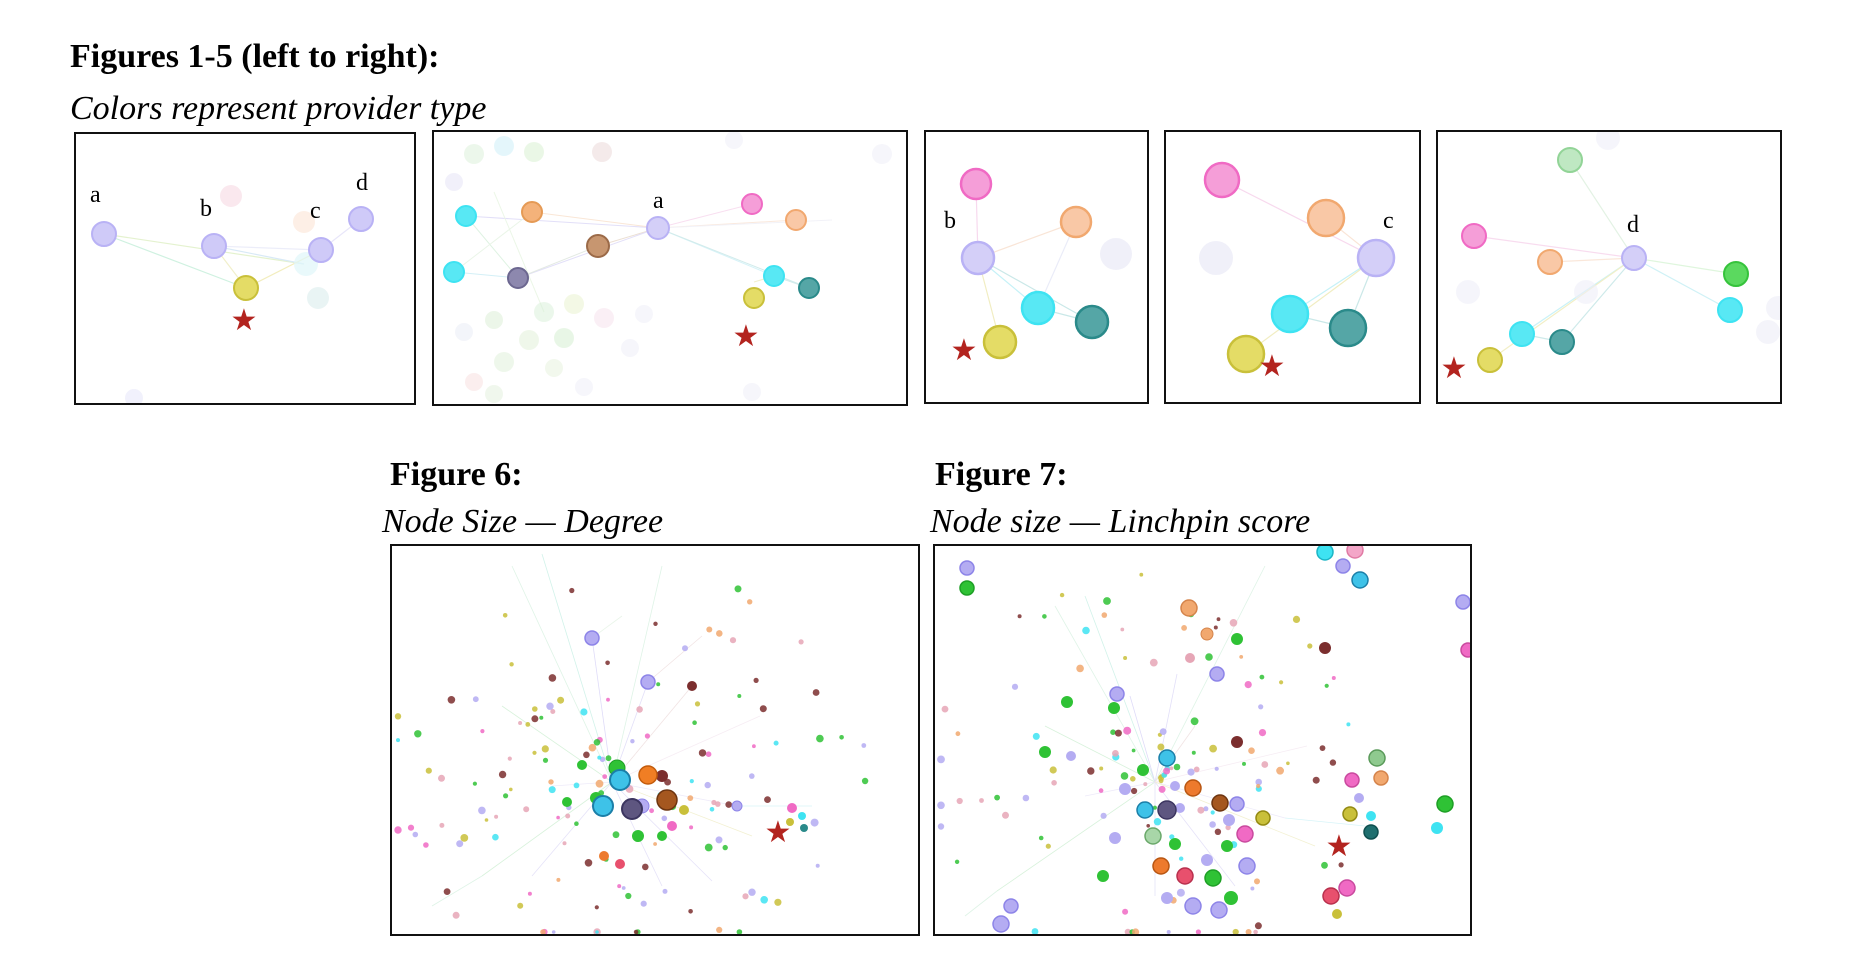 The image size is (1852, 958). I want to click on figure-4-network: c ★, so click(1297, 272).